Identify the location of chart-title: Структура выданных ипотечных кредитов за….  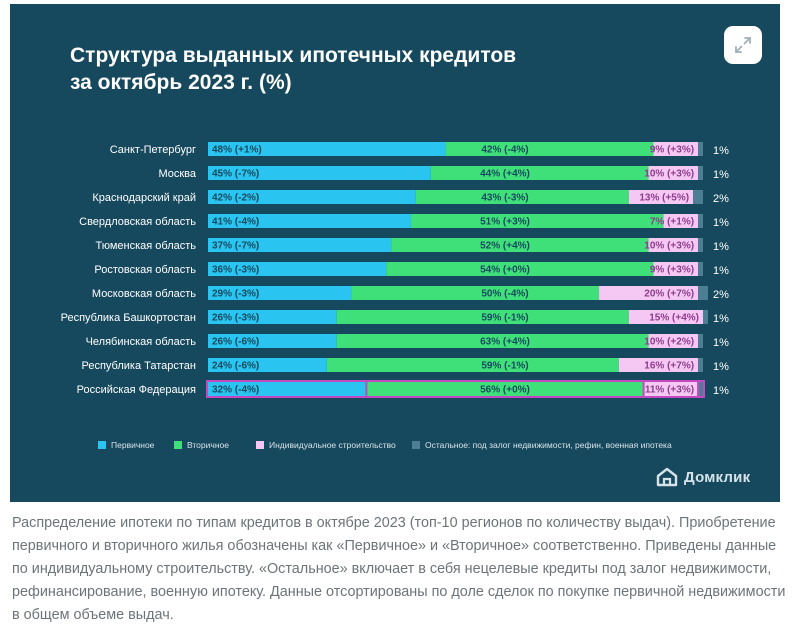
(350, 69).